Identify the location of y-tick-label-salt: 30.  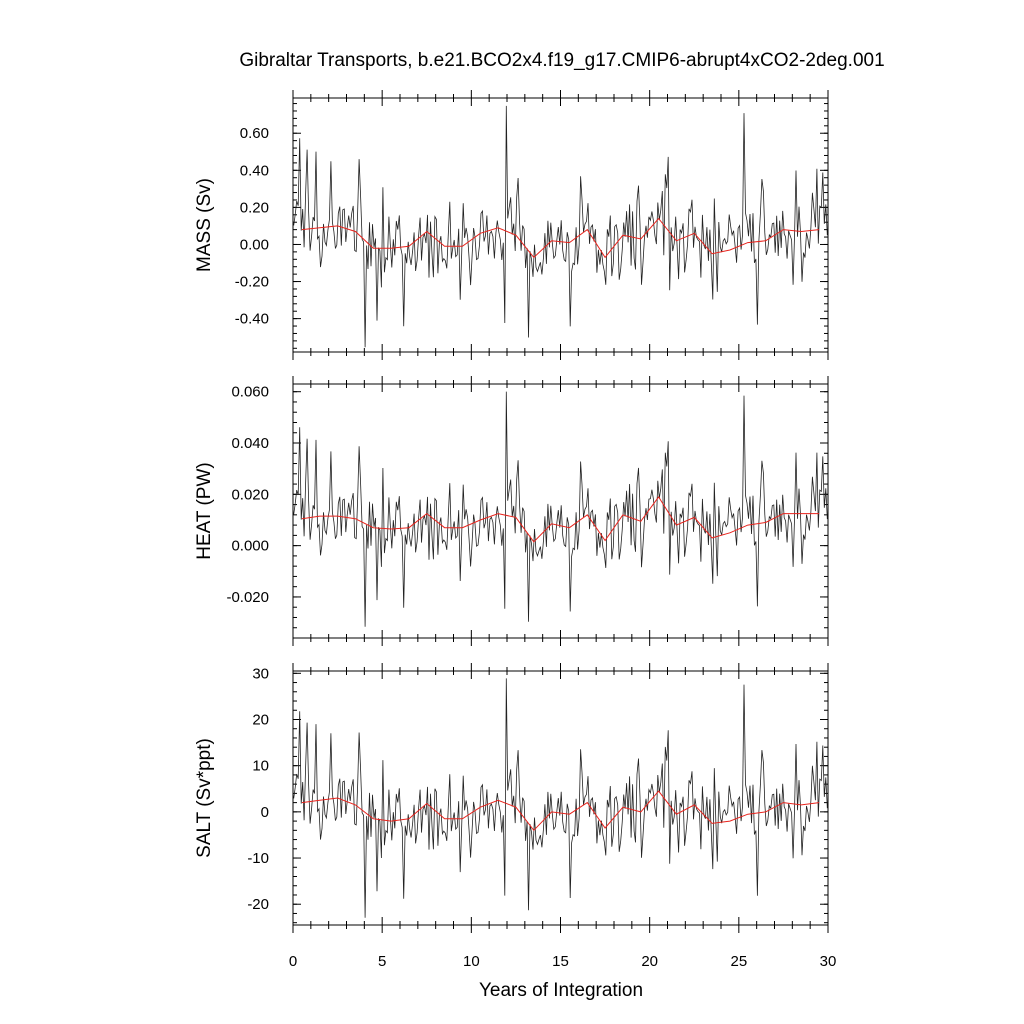
(260, 673).